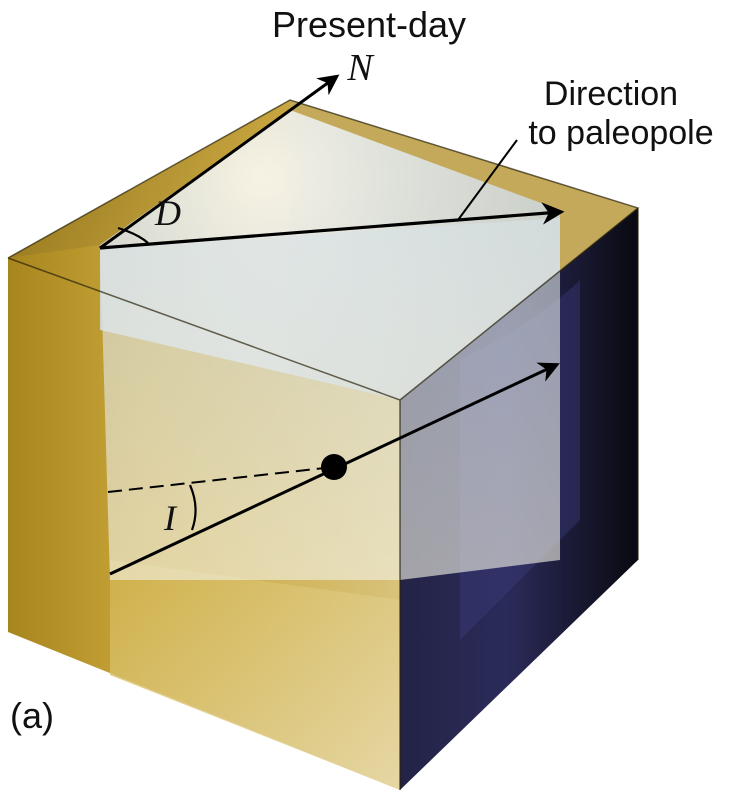 This screenshot has height=795, width=742. I want to click on inclination-label: I, so click(170, 518).